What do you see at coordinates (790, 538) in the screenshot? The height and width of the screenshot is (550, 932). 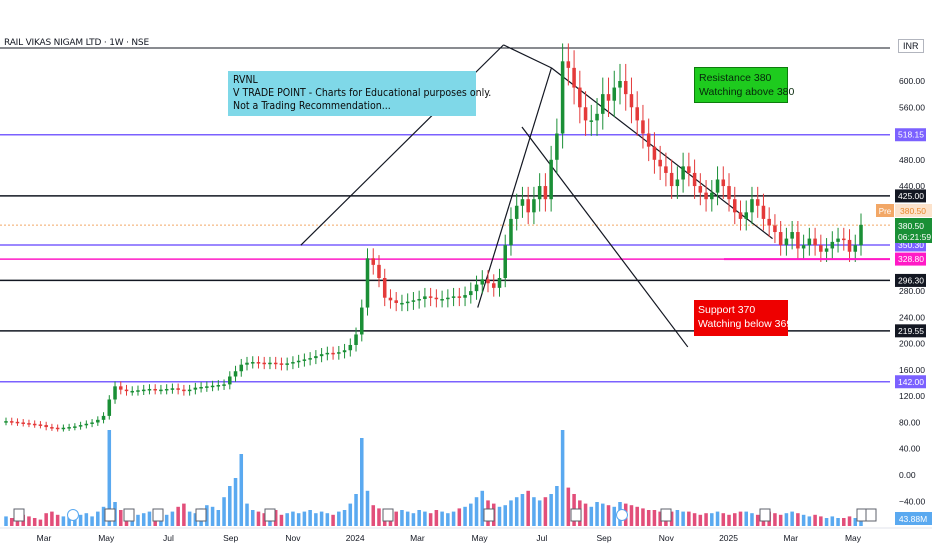 I see `x-tick-label: Mar` at bounding box center [790, 538].